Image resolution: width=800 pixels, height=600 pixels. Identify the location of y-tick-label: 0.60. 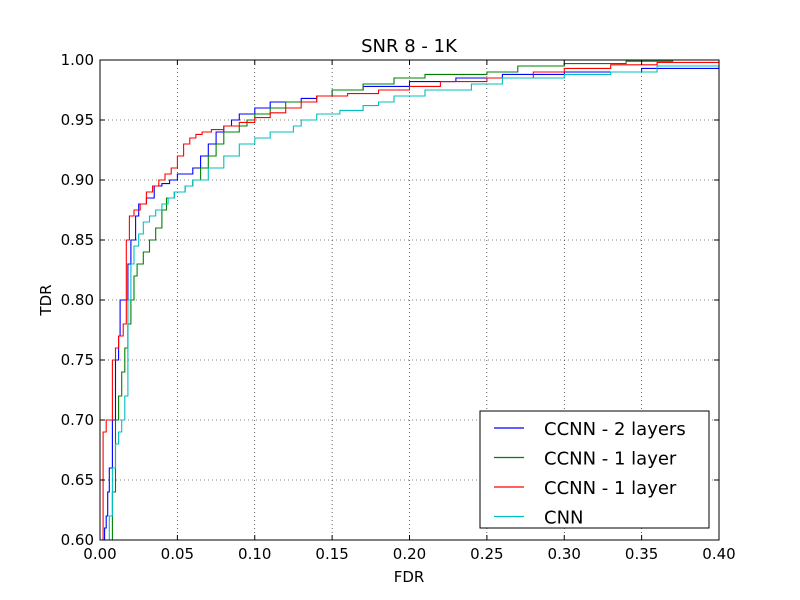
(77, 540).